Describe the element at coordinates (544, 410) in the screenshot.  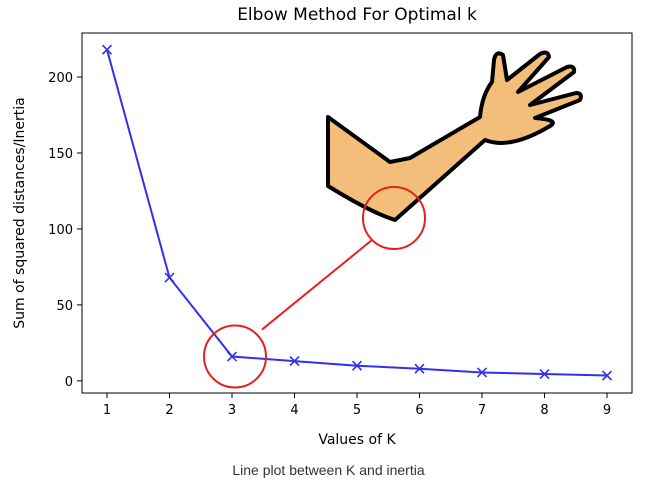
I see `x-tick-label: 8` at that location.